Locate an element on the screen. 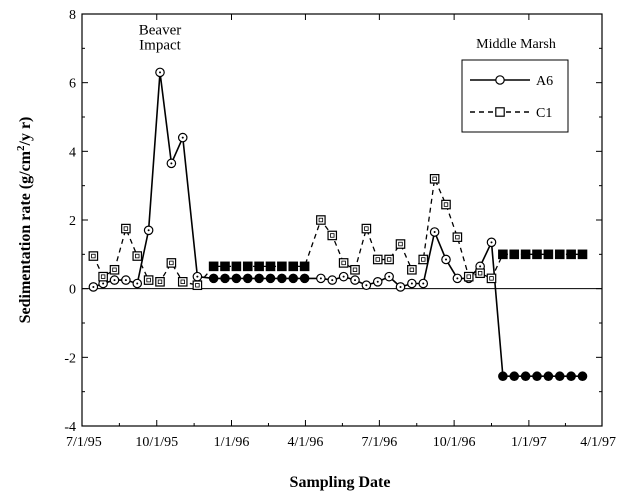 This screenshot has height=495, width=624. x-tick-label: 10/1/95 is located at coordinates (156, 442).